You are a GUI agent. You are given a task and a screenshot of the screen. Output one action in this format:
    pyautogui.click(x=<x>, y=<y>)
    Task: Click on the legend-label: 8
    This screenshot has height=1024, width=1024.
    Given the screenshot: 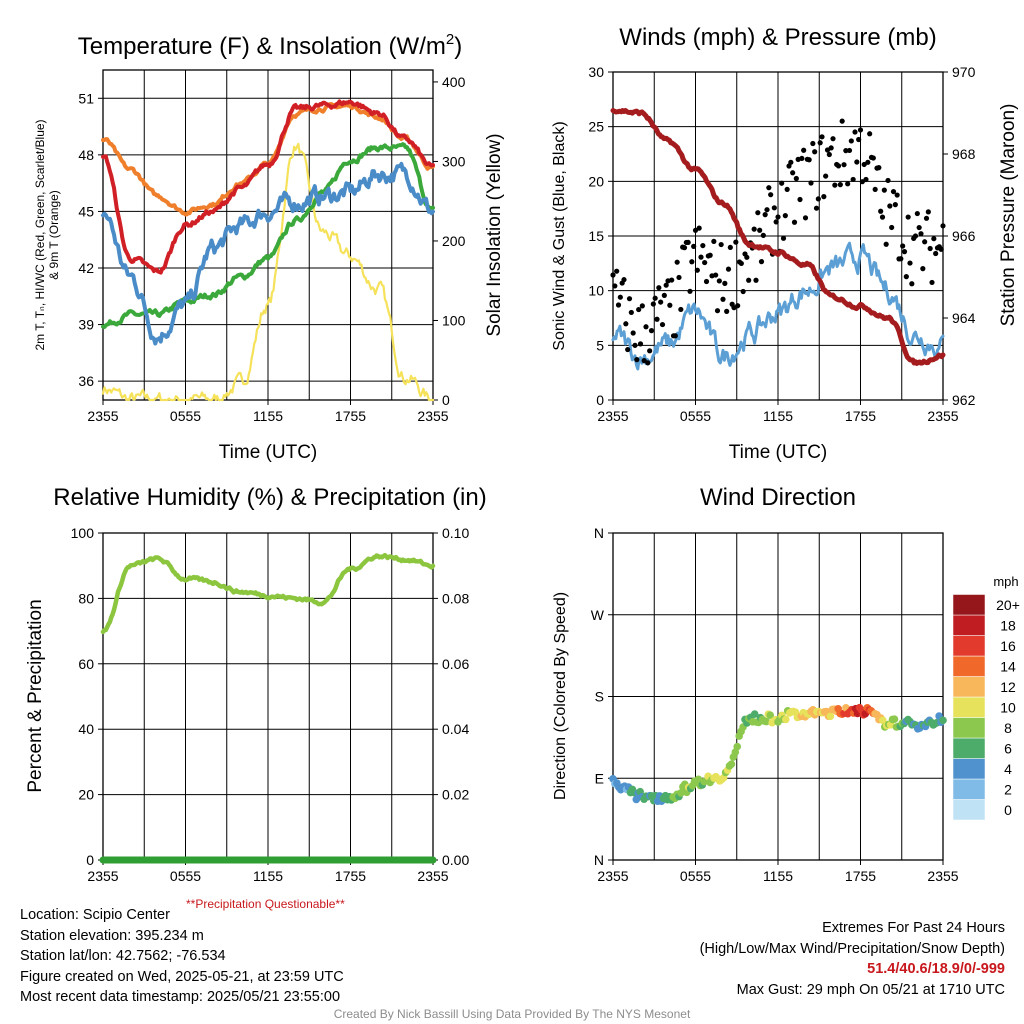 What is the action you would take?
    pyautogui.click(x=1008, y=728)
    